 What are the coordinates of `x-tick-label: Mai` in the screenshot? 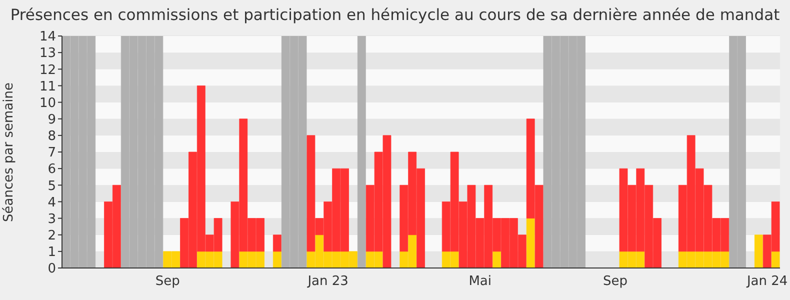 It's located at (480, 282).